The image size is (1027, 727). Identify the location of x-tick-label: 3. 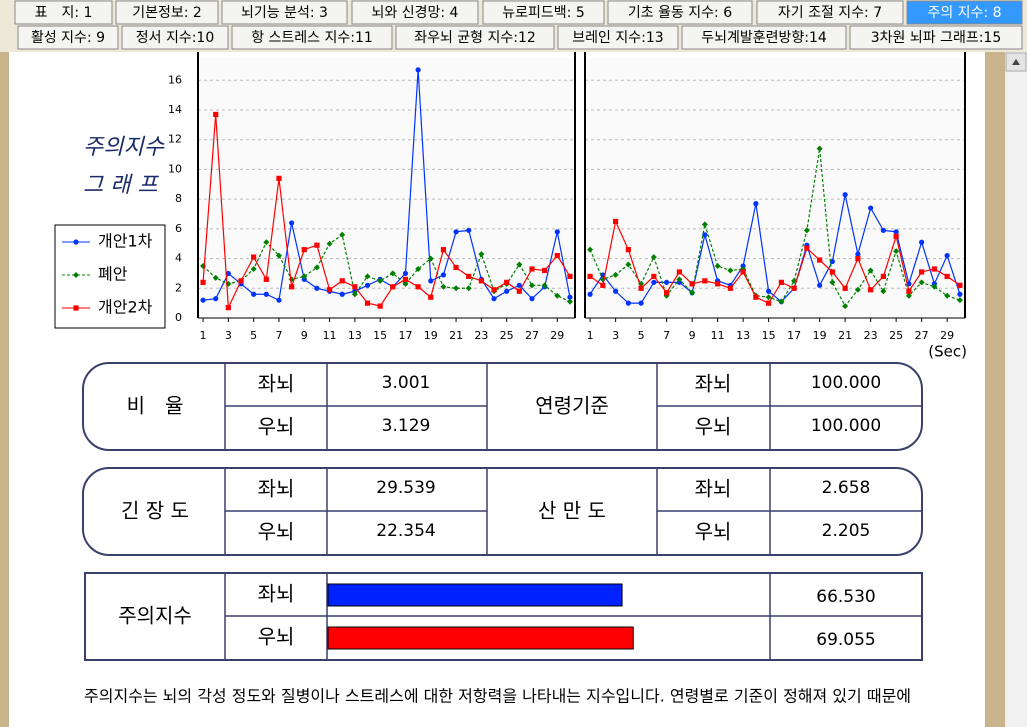
(615, 335).